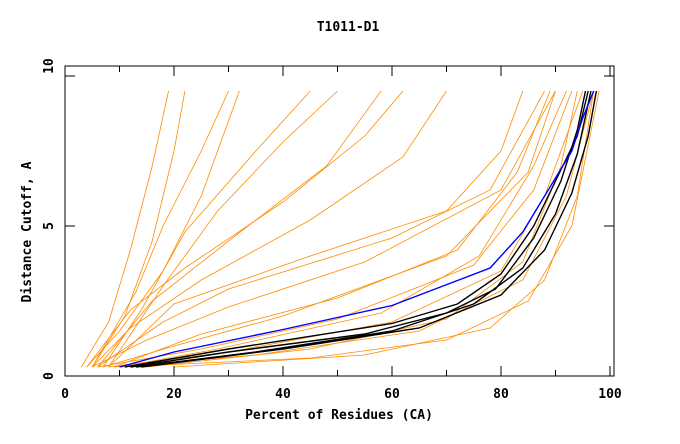 Image resolution: width=680 pixels, height=444 pixels. What do you see at coordinates (49, 66) in the screenshot?
I see `y-tick-label: 10` at bounding box center [49, 66].